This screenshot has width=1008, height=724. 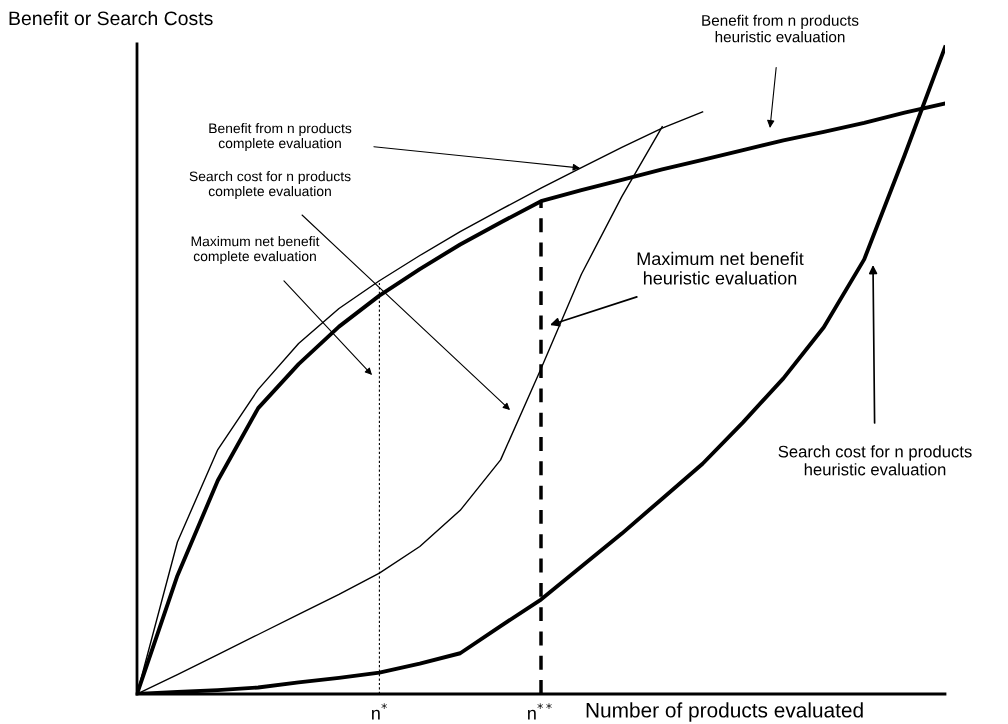 What do you see at coordinates (780, 28) in the screenshot?
I see `text: Benefit from n products heuristic evaluation` at bounding box center [780, 28].